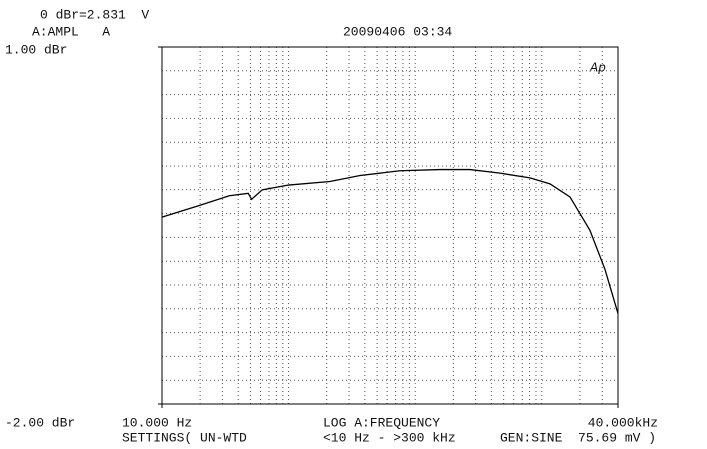 Image resolution: width=707 pixels, height=449 pixels. Describe the element at coordinates (597, 68) in the screenshot. I see `logo: Ap` at that location.